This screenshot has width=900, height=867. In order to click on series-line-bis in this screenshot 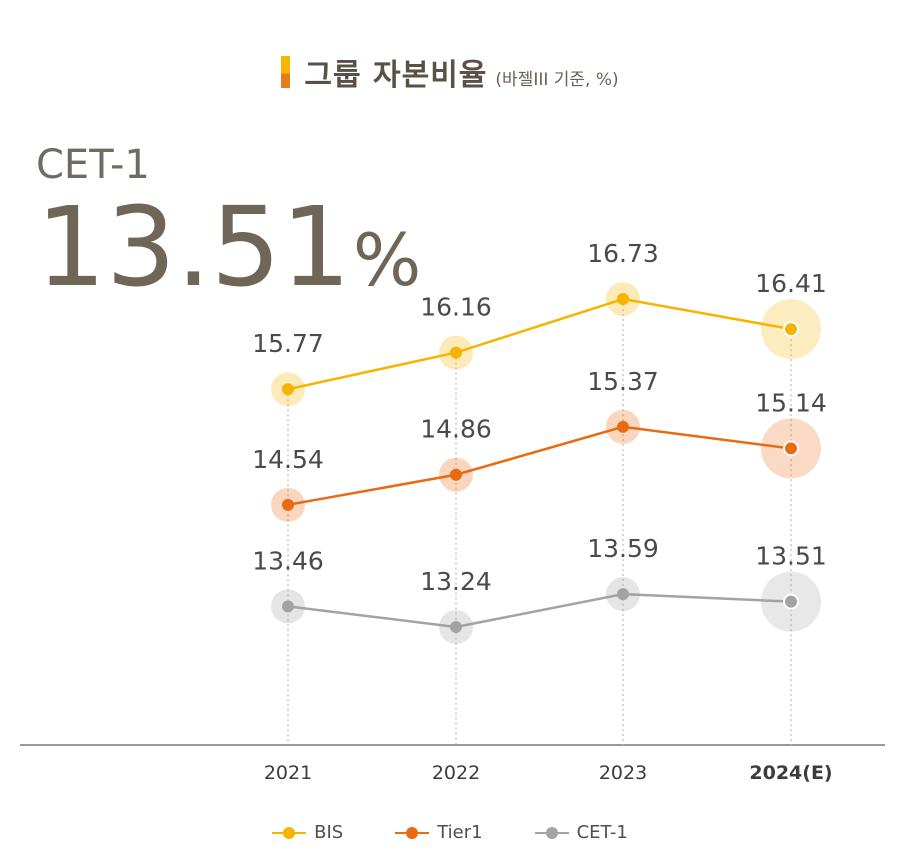, I will do `click(539, 344)`.